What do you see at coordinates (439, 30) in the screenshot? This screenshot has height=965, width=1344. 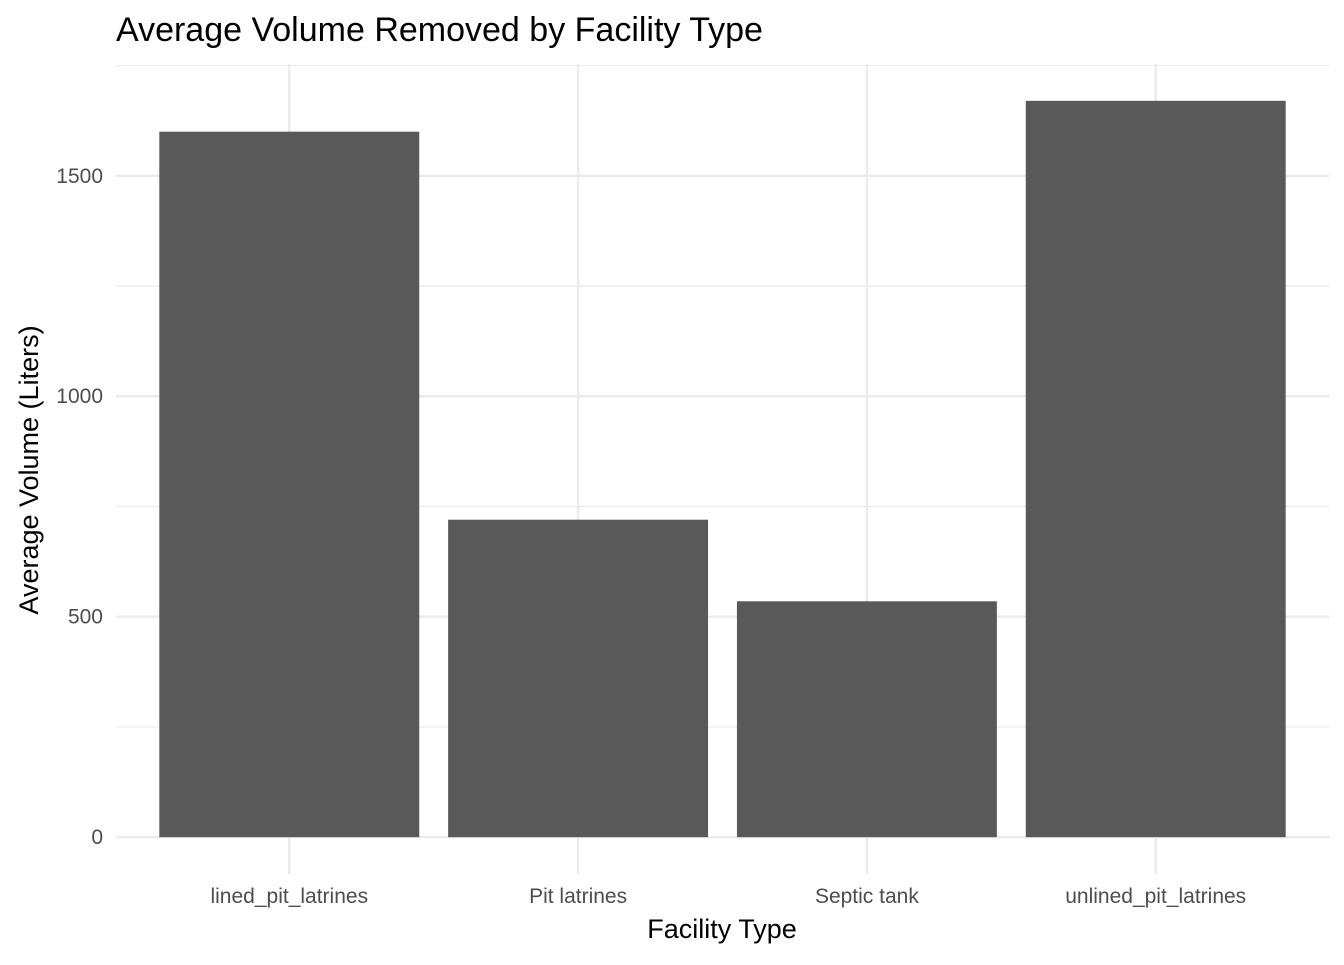 I see `chart-title: Average Volume Removed by Facility Type` at bounding box center [439, 30].